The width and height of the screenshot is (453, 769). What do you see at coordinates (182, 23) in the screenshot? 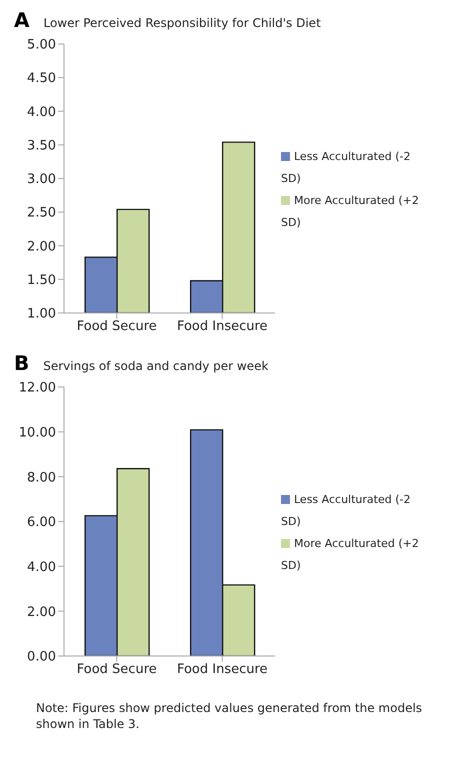
I see `chart-subtitle: Lower Perceived Responsibility for Child's Diet` at bounding box center [182, 23].